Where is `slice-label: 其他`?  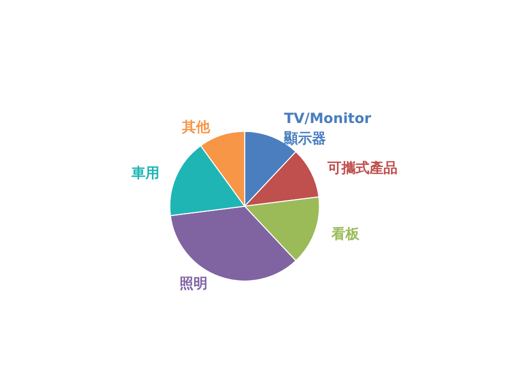 slice-label: 其他 is located at coordinates (196, 127).